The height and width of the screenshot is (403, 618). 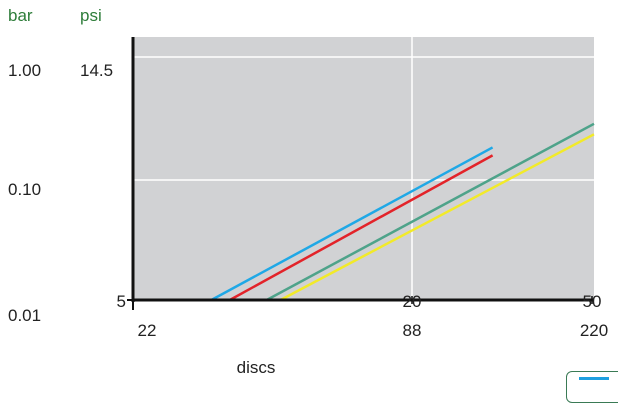 What do you see at coordinates (592, 387) in the screenshot?
I see `corner-widget` at bounding box center [592, 387].